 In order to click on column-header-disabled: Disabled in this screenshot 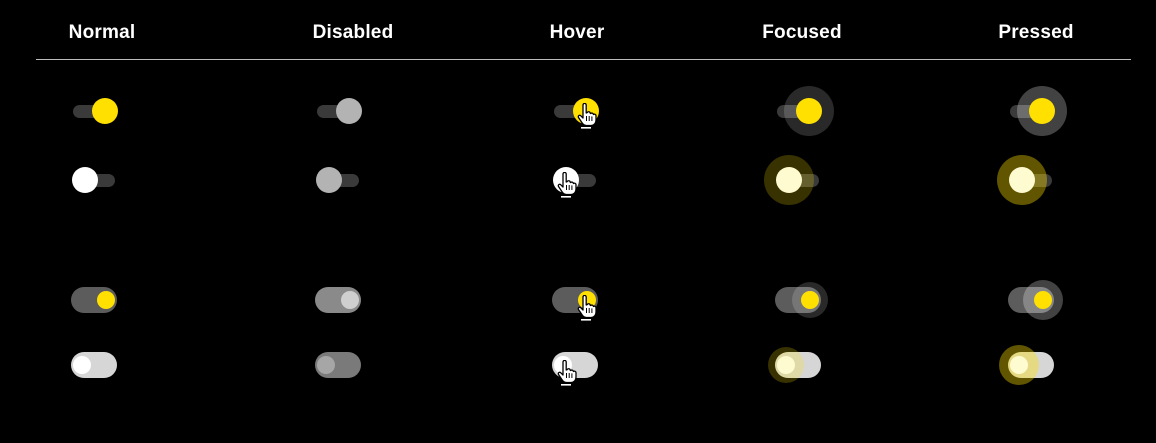, I will do `click(353, 32)`.